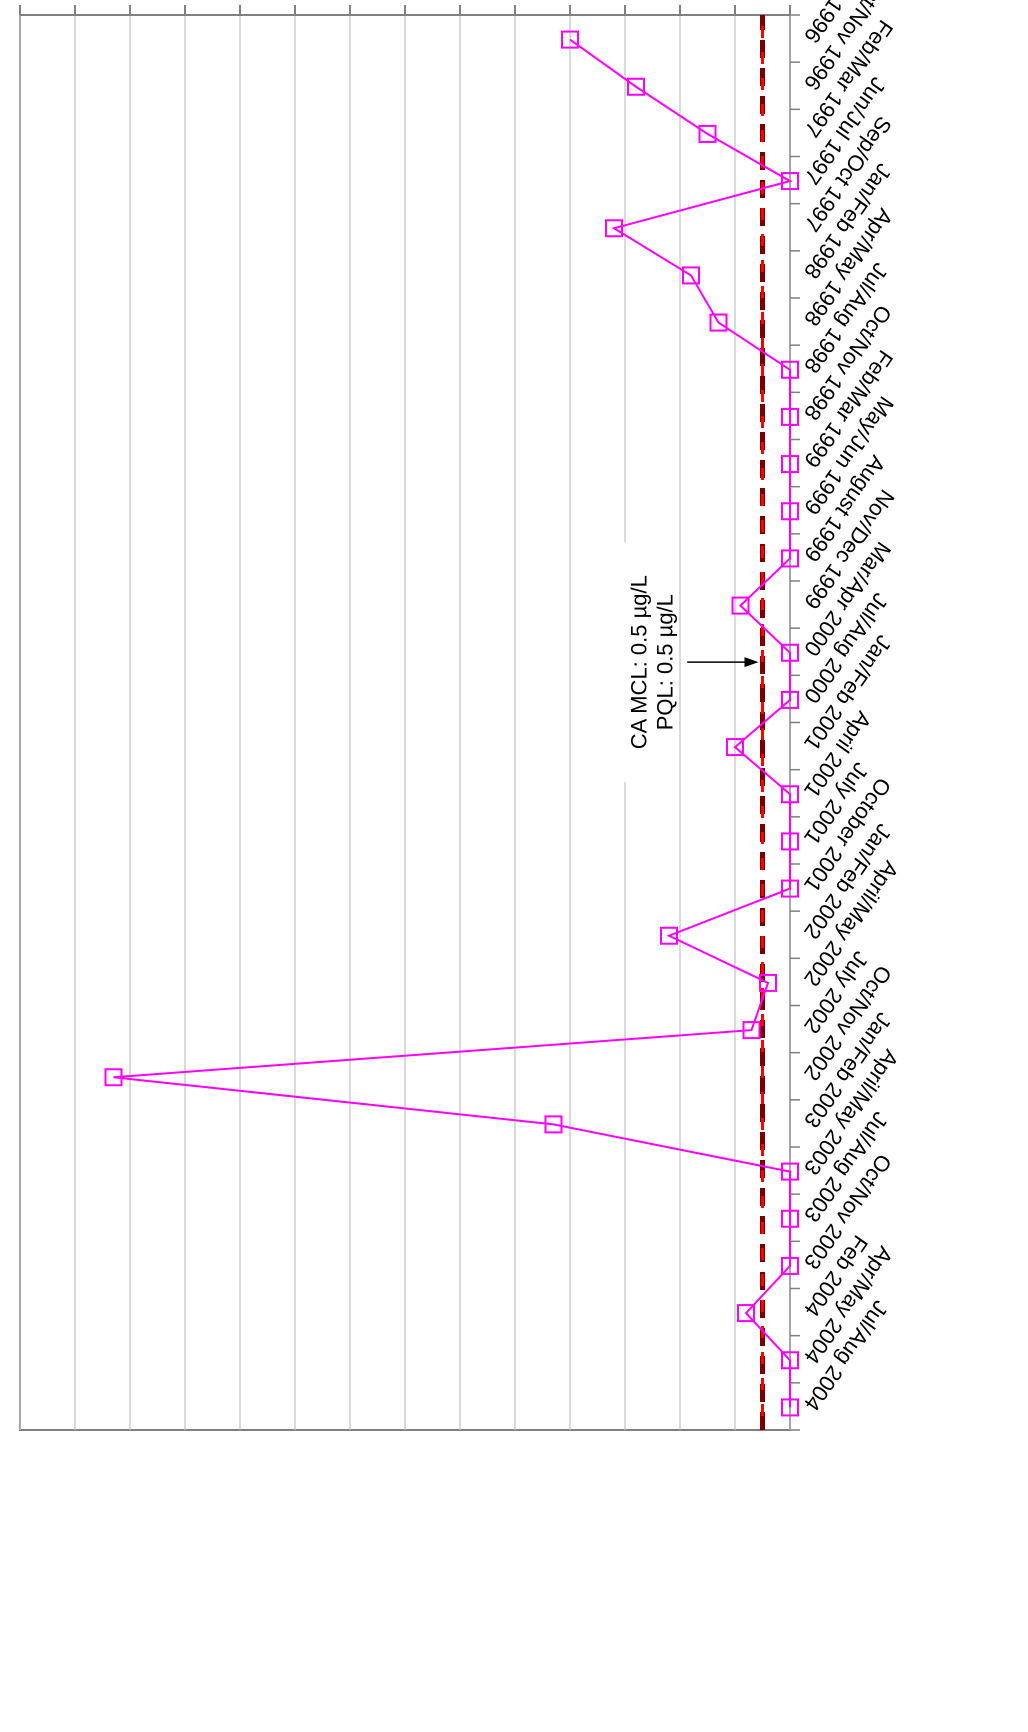  What do you see at coordinates (615, 662) in the screenshot?
I see `annotation-box` at bounding box center [615, 662].